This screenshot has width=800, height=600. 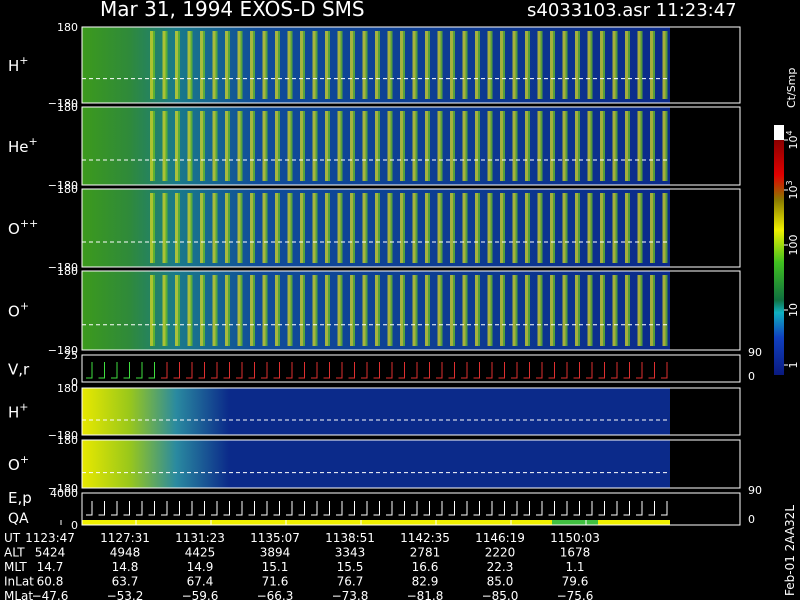 What do you see at coordinates (200, 582) in the screenshot?
I see `table-cell: 67.4` at bounding box center [200, 582].